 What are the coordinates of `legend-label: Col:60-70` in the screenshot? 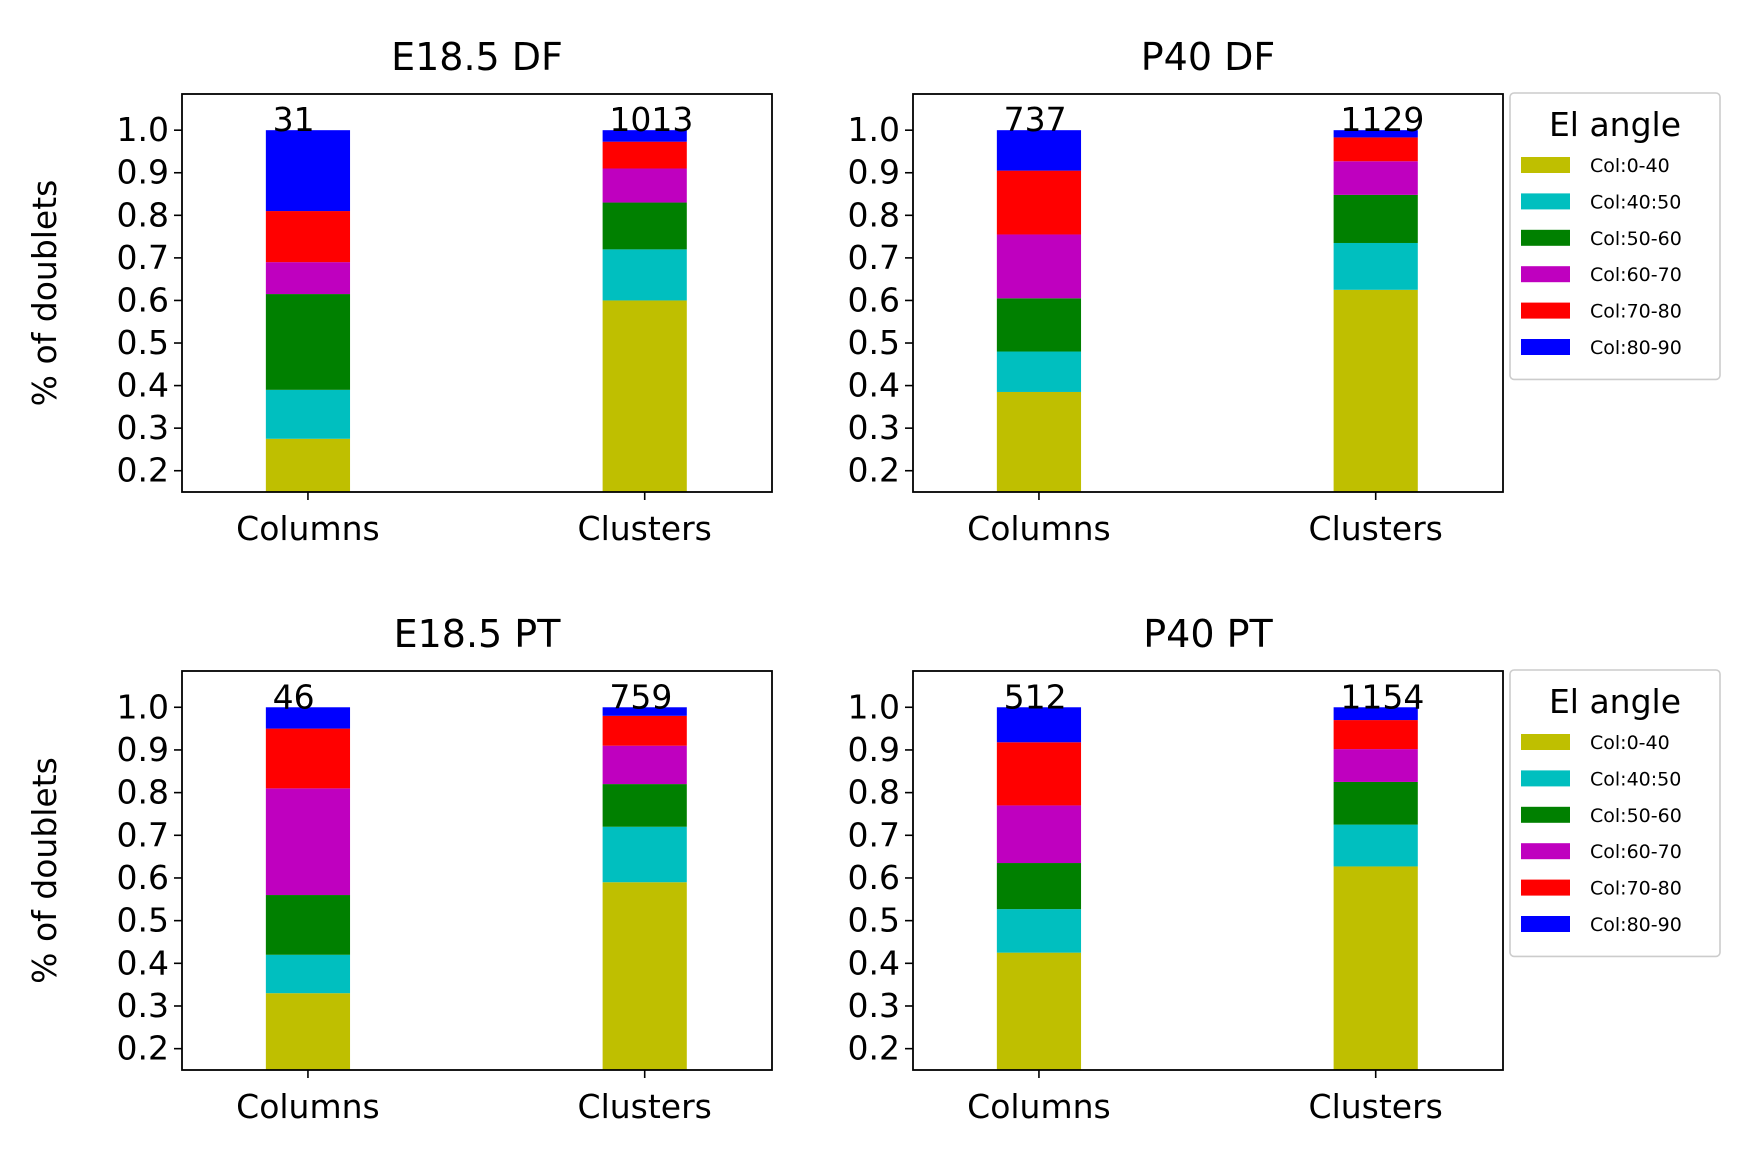 It's located at (1636, 852).